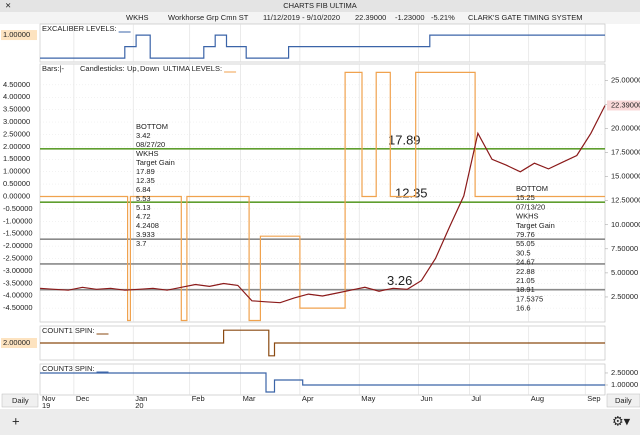 The height and width of the screenshot is (435, 640). What do you see at coordinates (621, 420) in the screenshot?
I see `settings-button: ⚙▾` at bounding box center [621, 420].